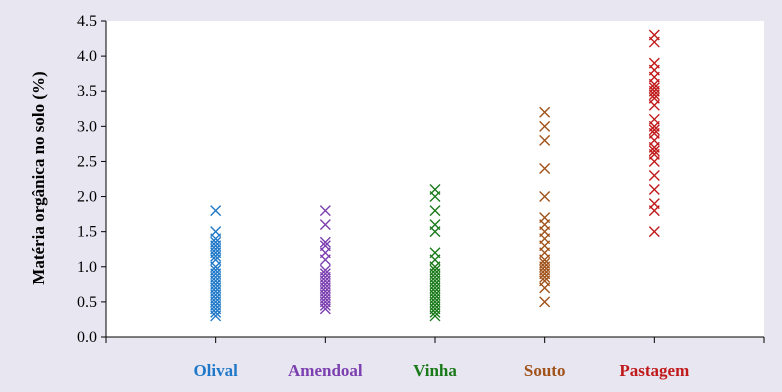 This screenshot has height=392, width=782. Describe the element at coordinates (92, 179) in the screenshot. I see `y-axis: 0.0 0.5 1.0 1.5 2.0 2.5 3.0 3.5 4.0 4.5` at that location.